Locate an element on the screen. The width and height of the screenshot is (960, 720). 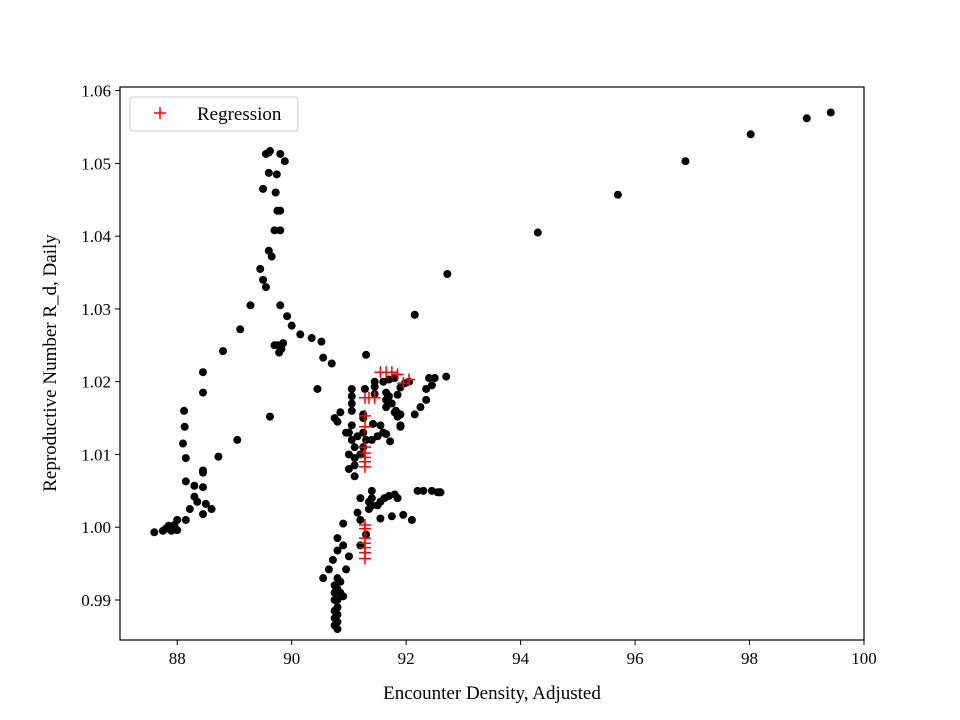
legend-marker-regression is located at coordinates (160, 113).